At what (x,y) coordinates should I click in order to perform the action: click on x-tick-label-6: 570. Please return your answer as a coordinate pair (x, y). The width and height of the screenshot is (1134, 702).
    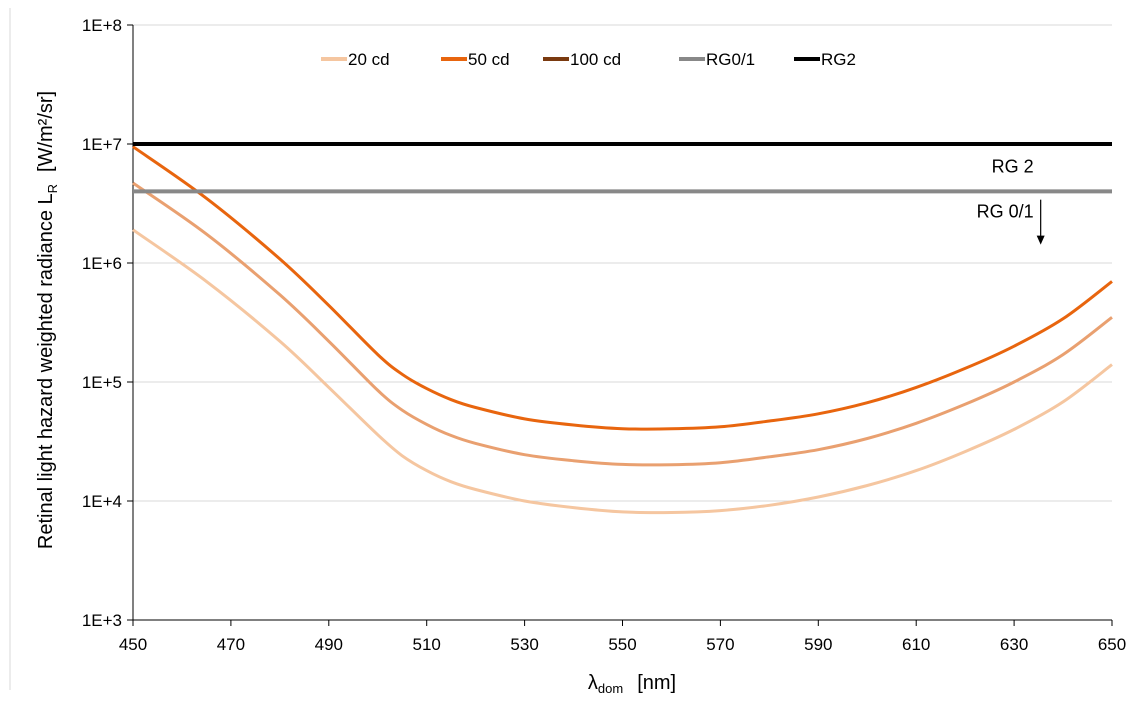
    Looking at the image, I should click on (720, 644).